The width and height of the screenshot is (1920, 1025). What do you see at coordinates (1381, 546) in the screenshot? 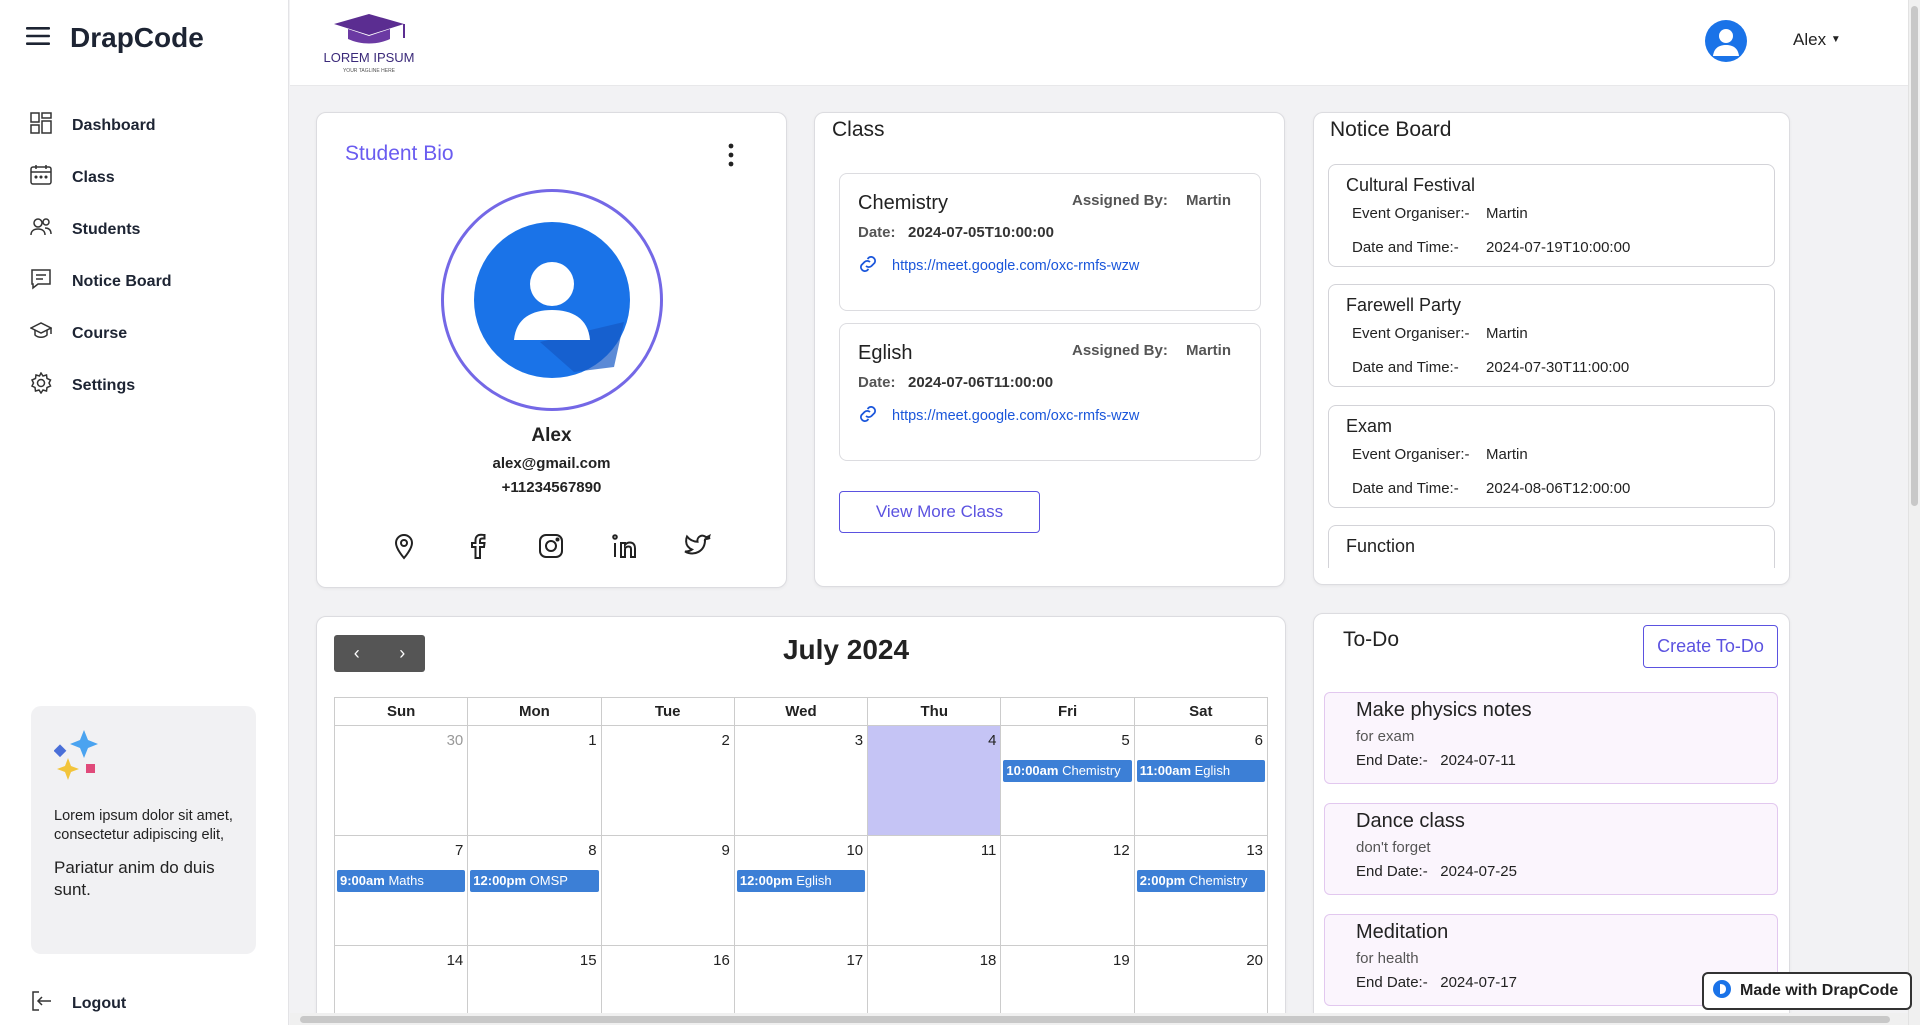
I see `notice-title: Function` at bounding box center [1381, 546].